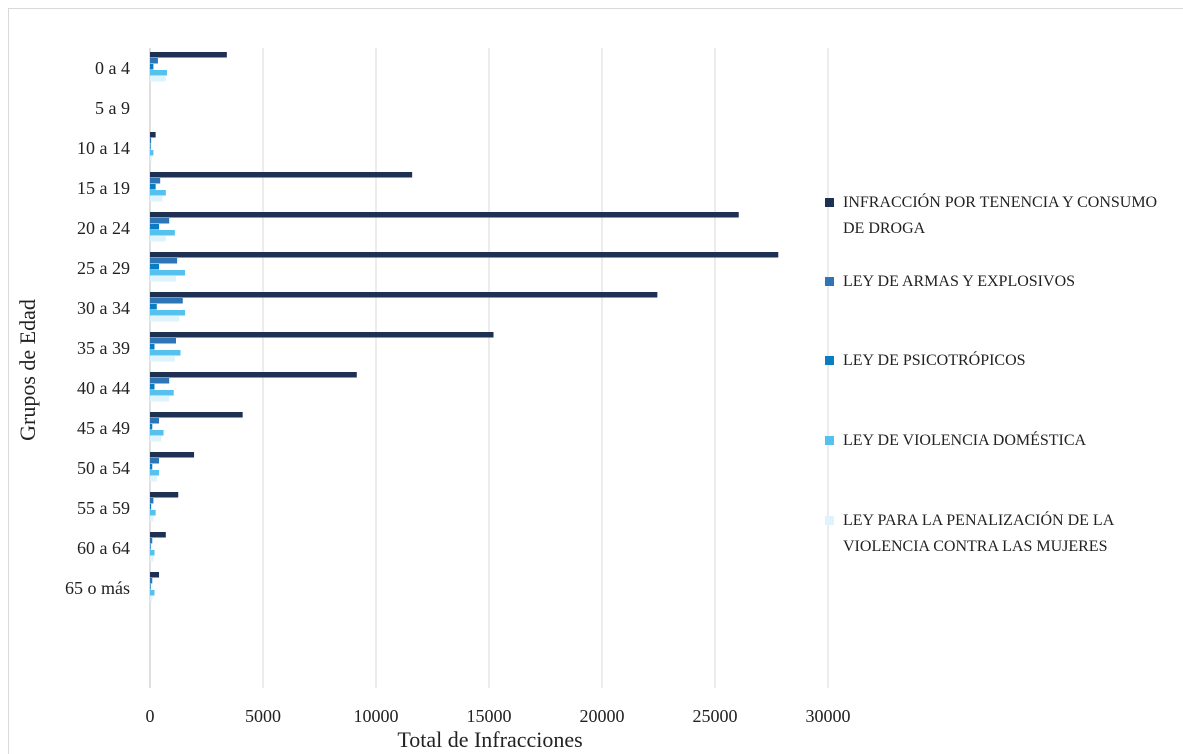  I want to click on x-tick-label: 0, so click(150, 716).